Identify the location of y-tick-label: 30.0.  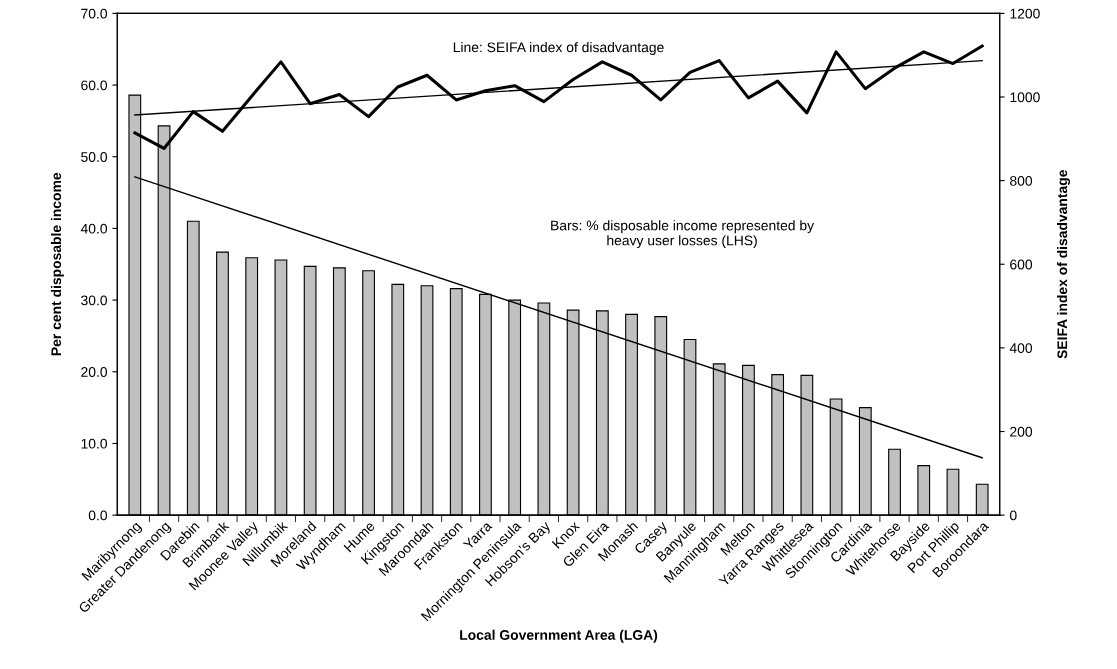
(94, 300).